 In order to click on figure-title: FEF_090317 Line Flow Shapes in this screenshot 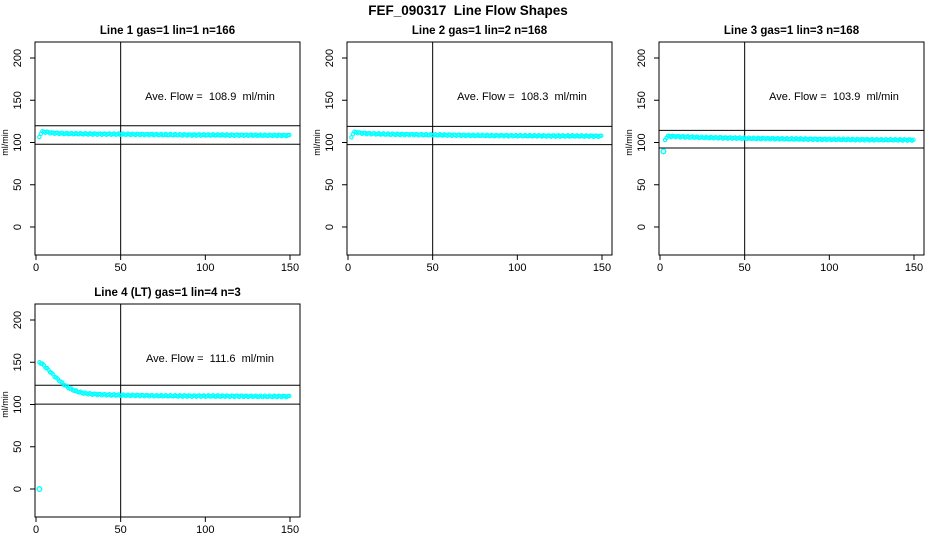, I will do `click(468, 10)`.